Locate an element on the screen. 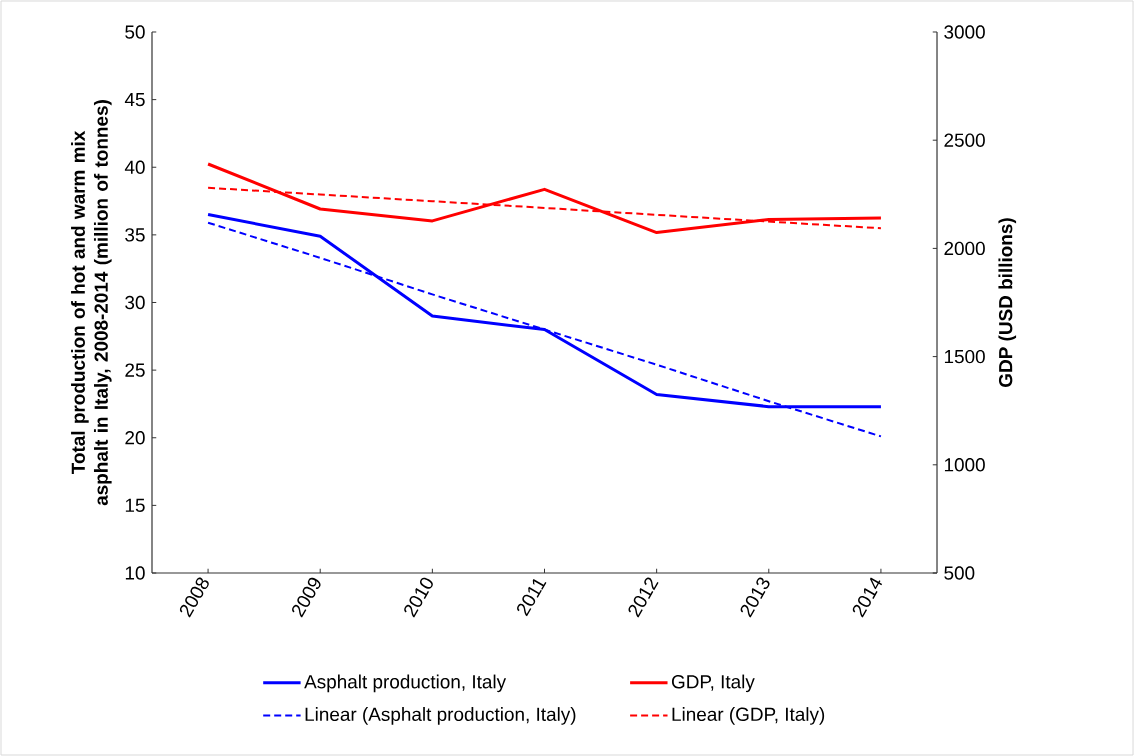 Image resolution: width=1134 pixels, height=756 pixels. y-tick-label: 30 is located at coordinates (135, 302).